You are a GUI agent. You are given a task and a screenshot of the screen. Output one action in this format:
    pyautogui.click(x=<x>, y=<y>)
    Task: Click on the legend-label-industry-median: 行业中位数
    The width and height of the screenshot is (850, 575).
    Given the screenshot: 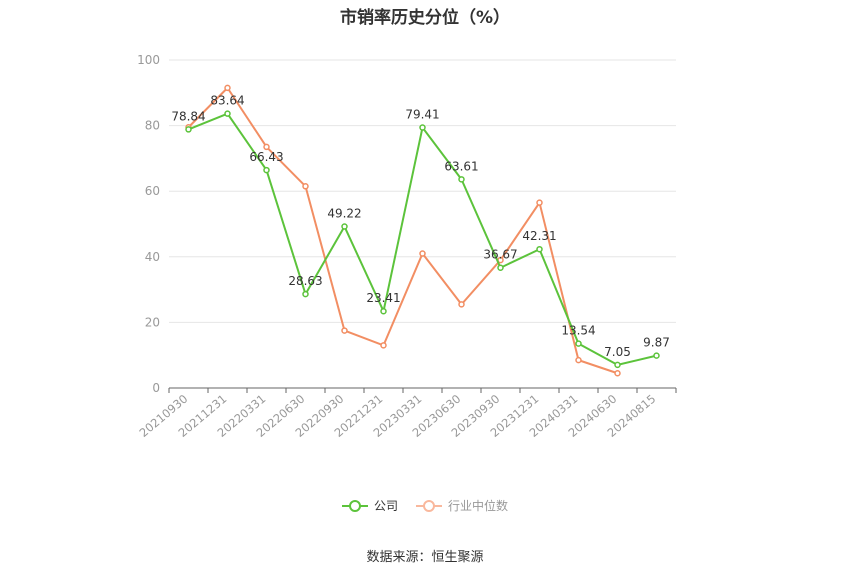 What is the action you would take?
    pyautogui.click(x=478, y=506)
    